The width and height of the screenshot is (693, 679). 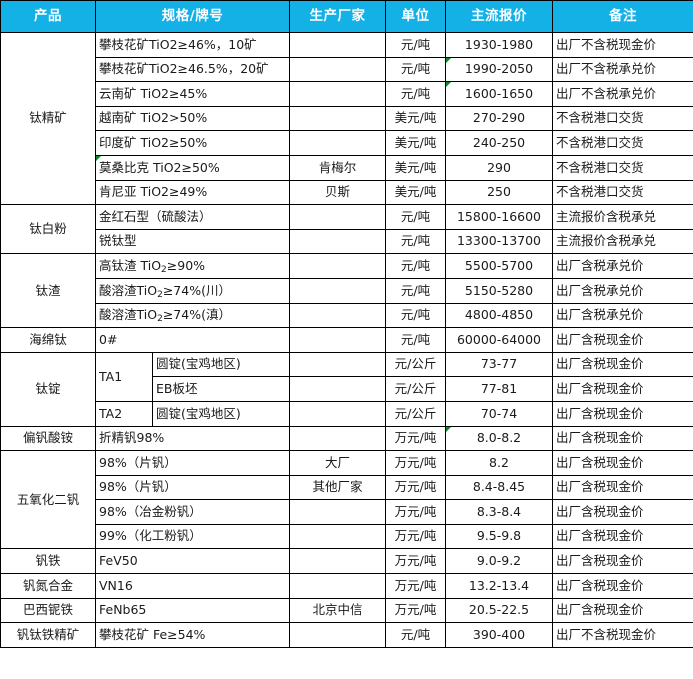 What do you see at coordinates (415, 413) in the screenshot?
I see `unit-cell: 元/公斤` at bounding box center [415, 413].